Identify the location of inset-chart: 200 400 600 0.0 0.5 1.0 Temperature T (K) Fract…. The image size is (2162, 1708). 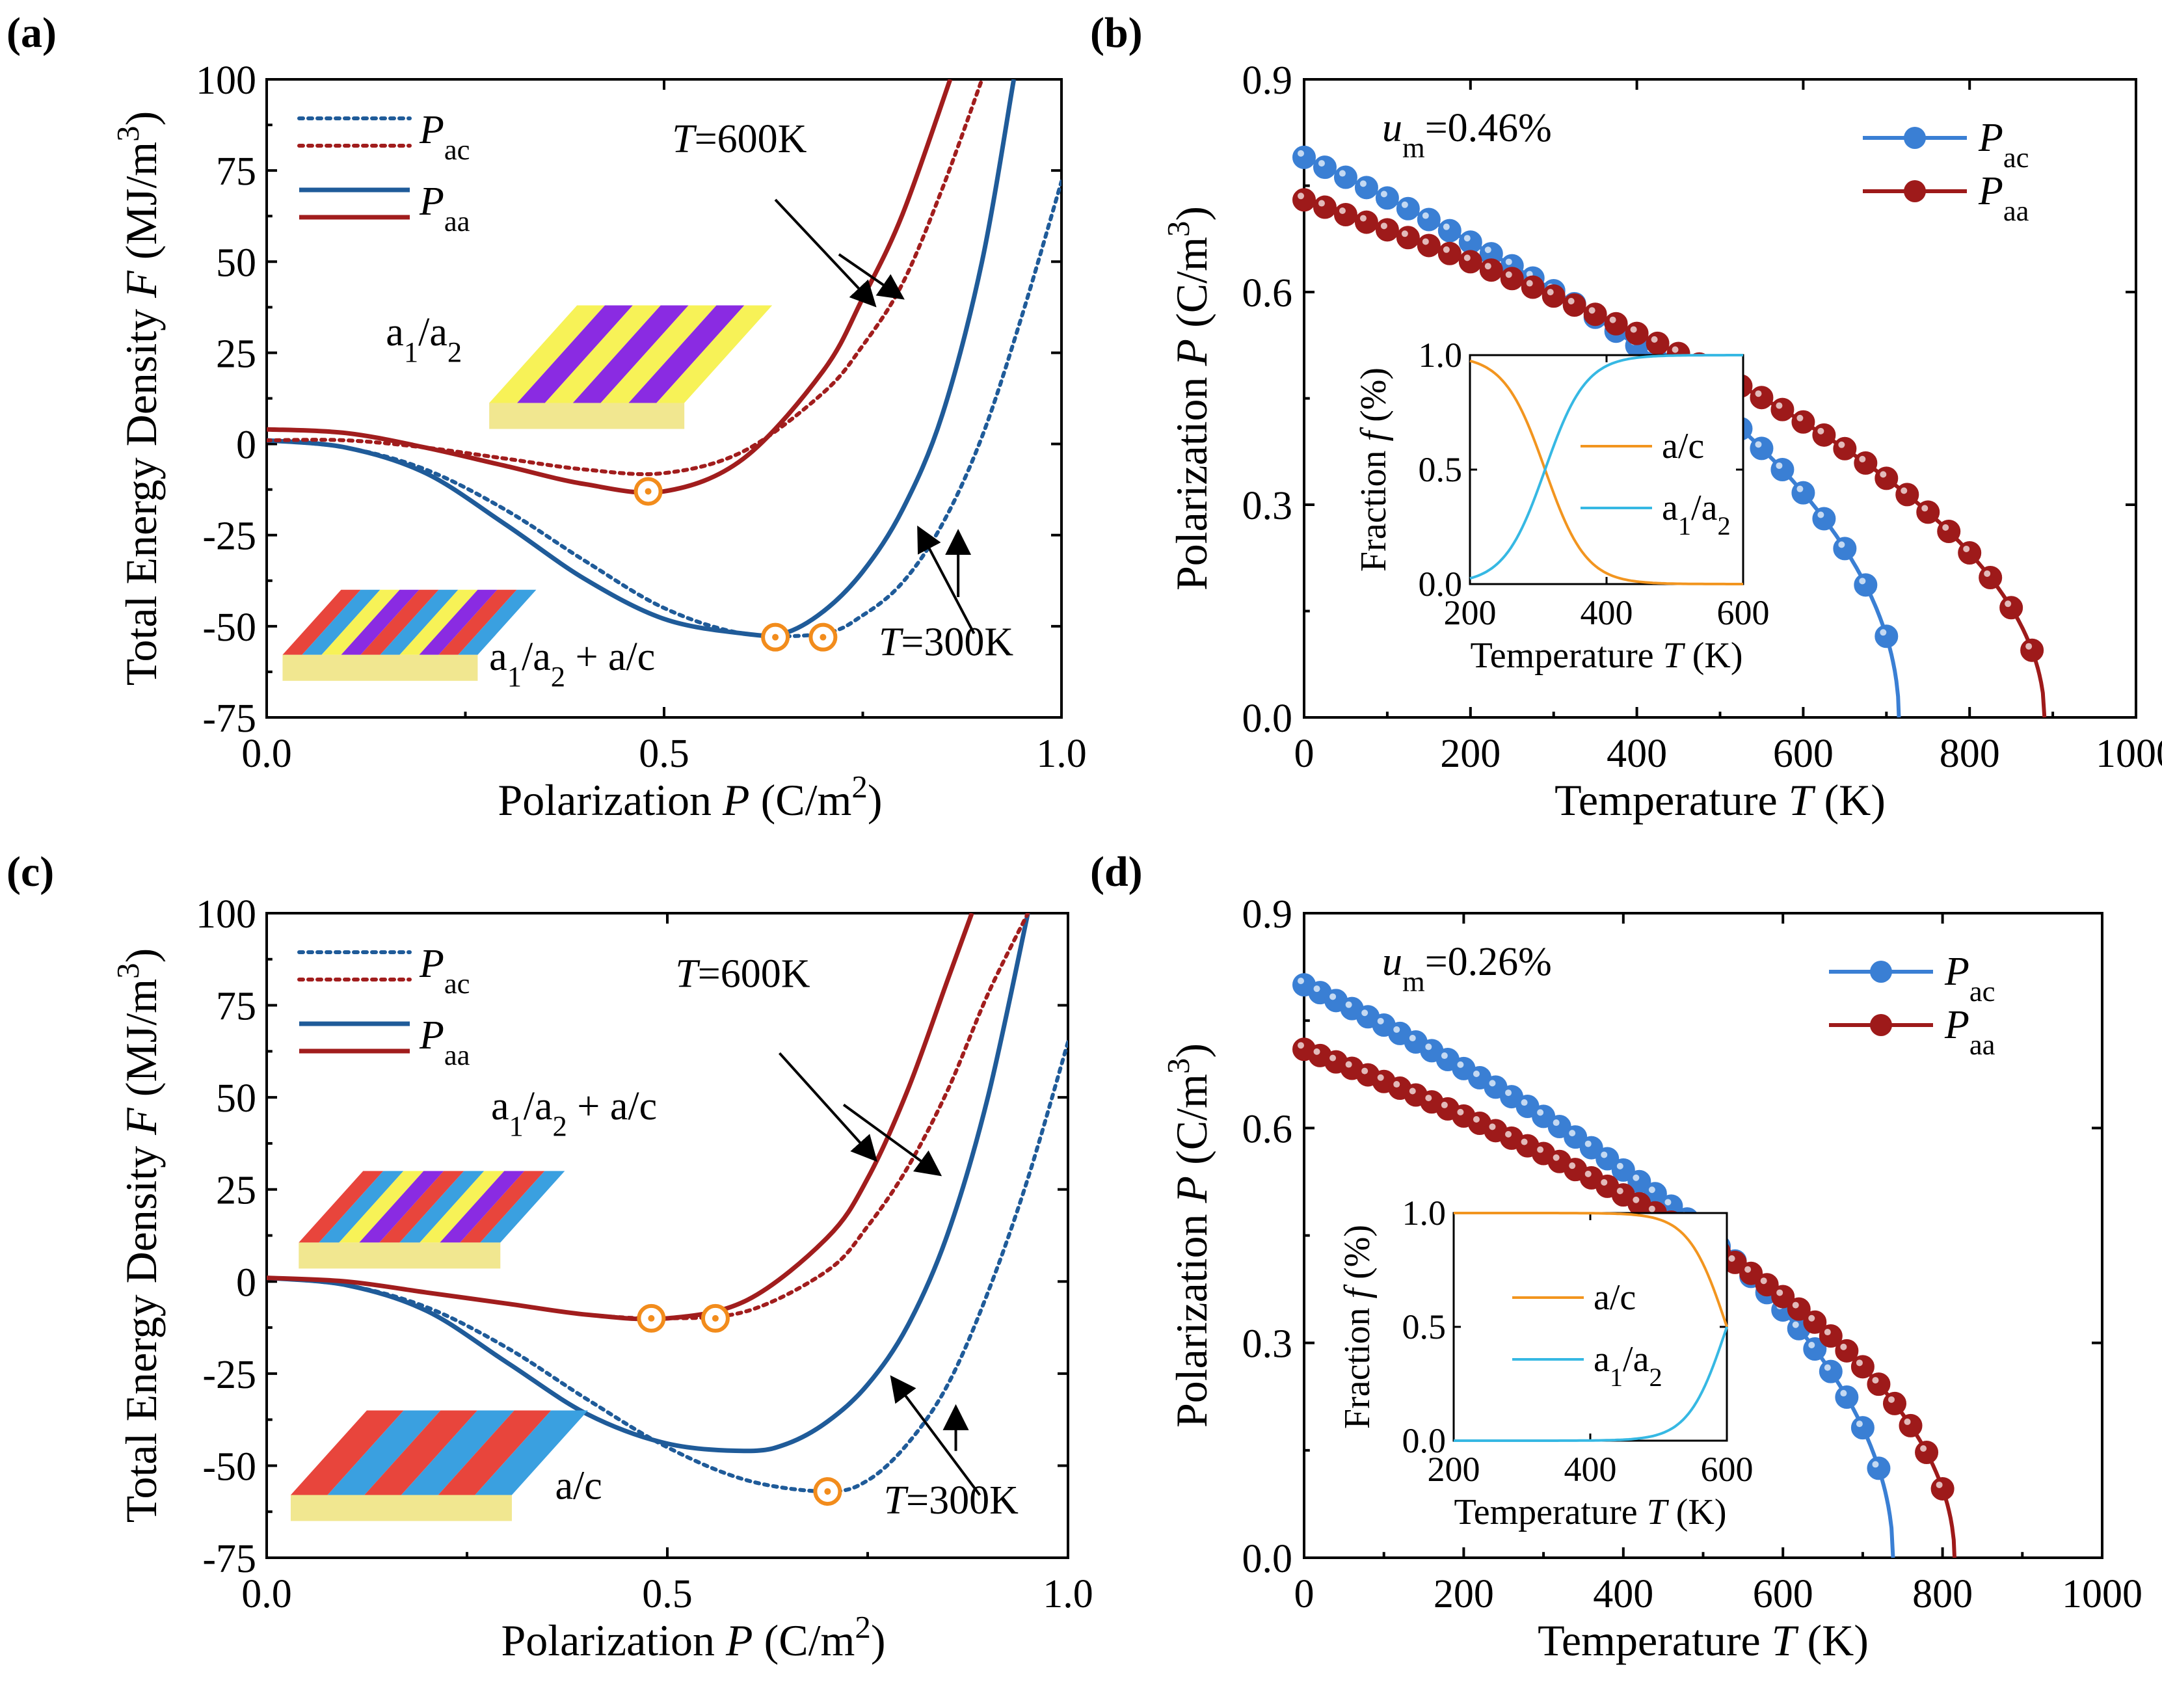
(1545, 1363).